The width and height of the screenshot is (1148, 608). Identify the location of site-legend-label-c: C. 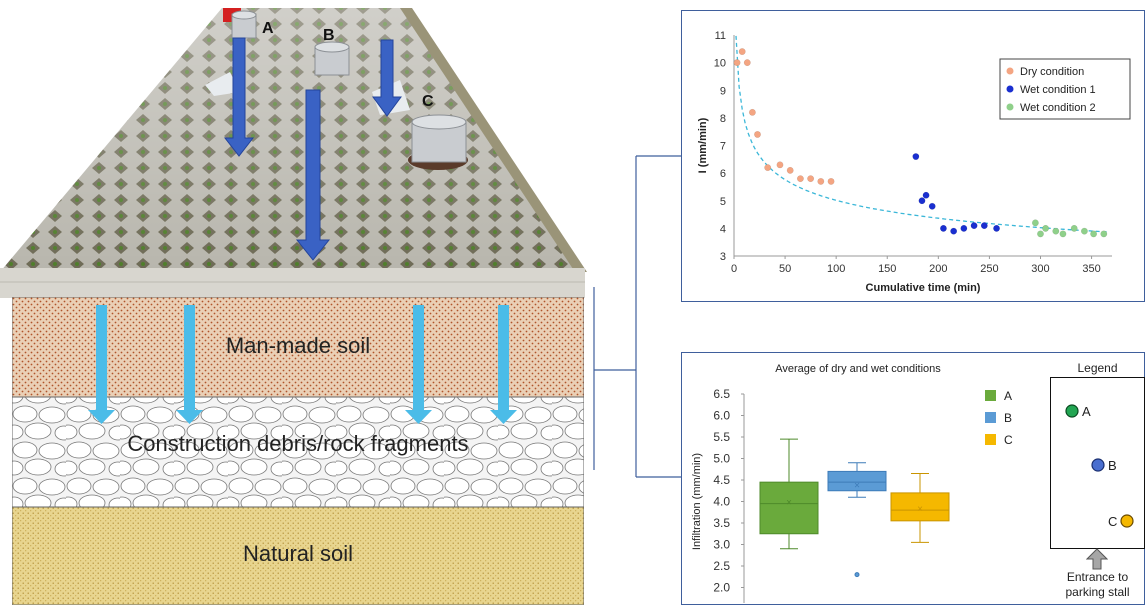
(1112, 521).